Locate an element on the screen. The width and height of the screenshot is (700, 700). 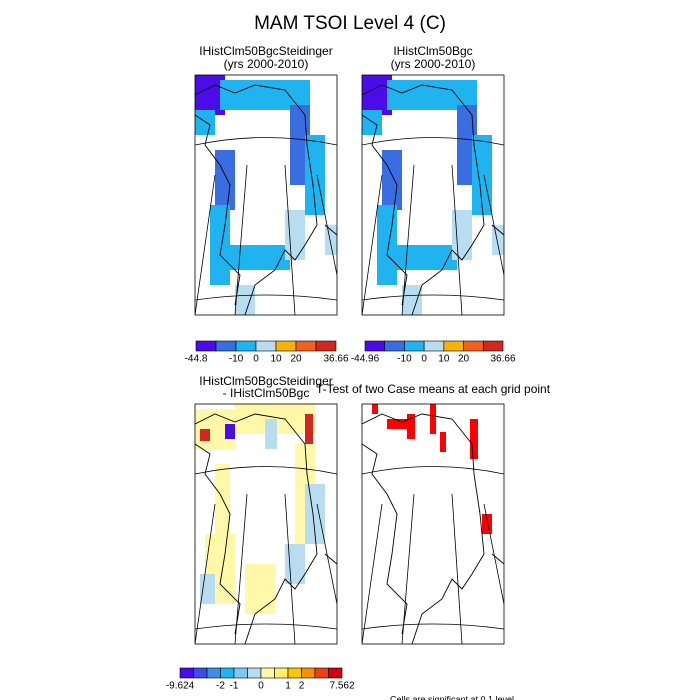
colorbar-label: -9.624 is located at coordinates (180, 686).